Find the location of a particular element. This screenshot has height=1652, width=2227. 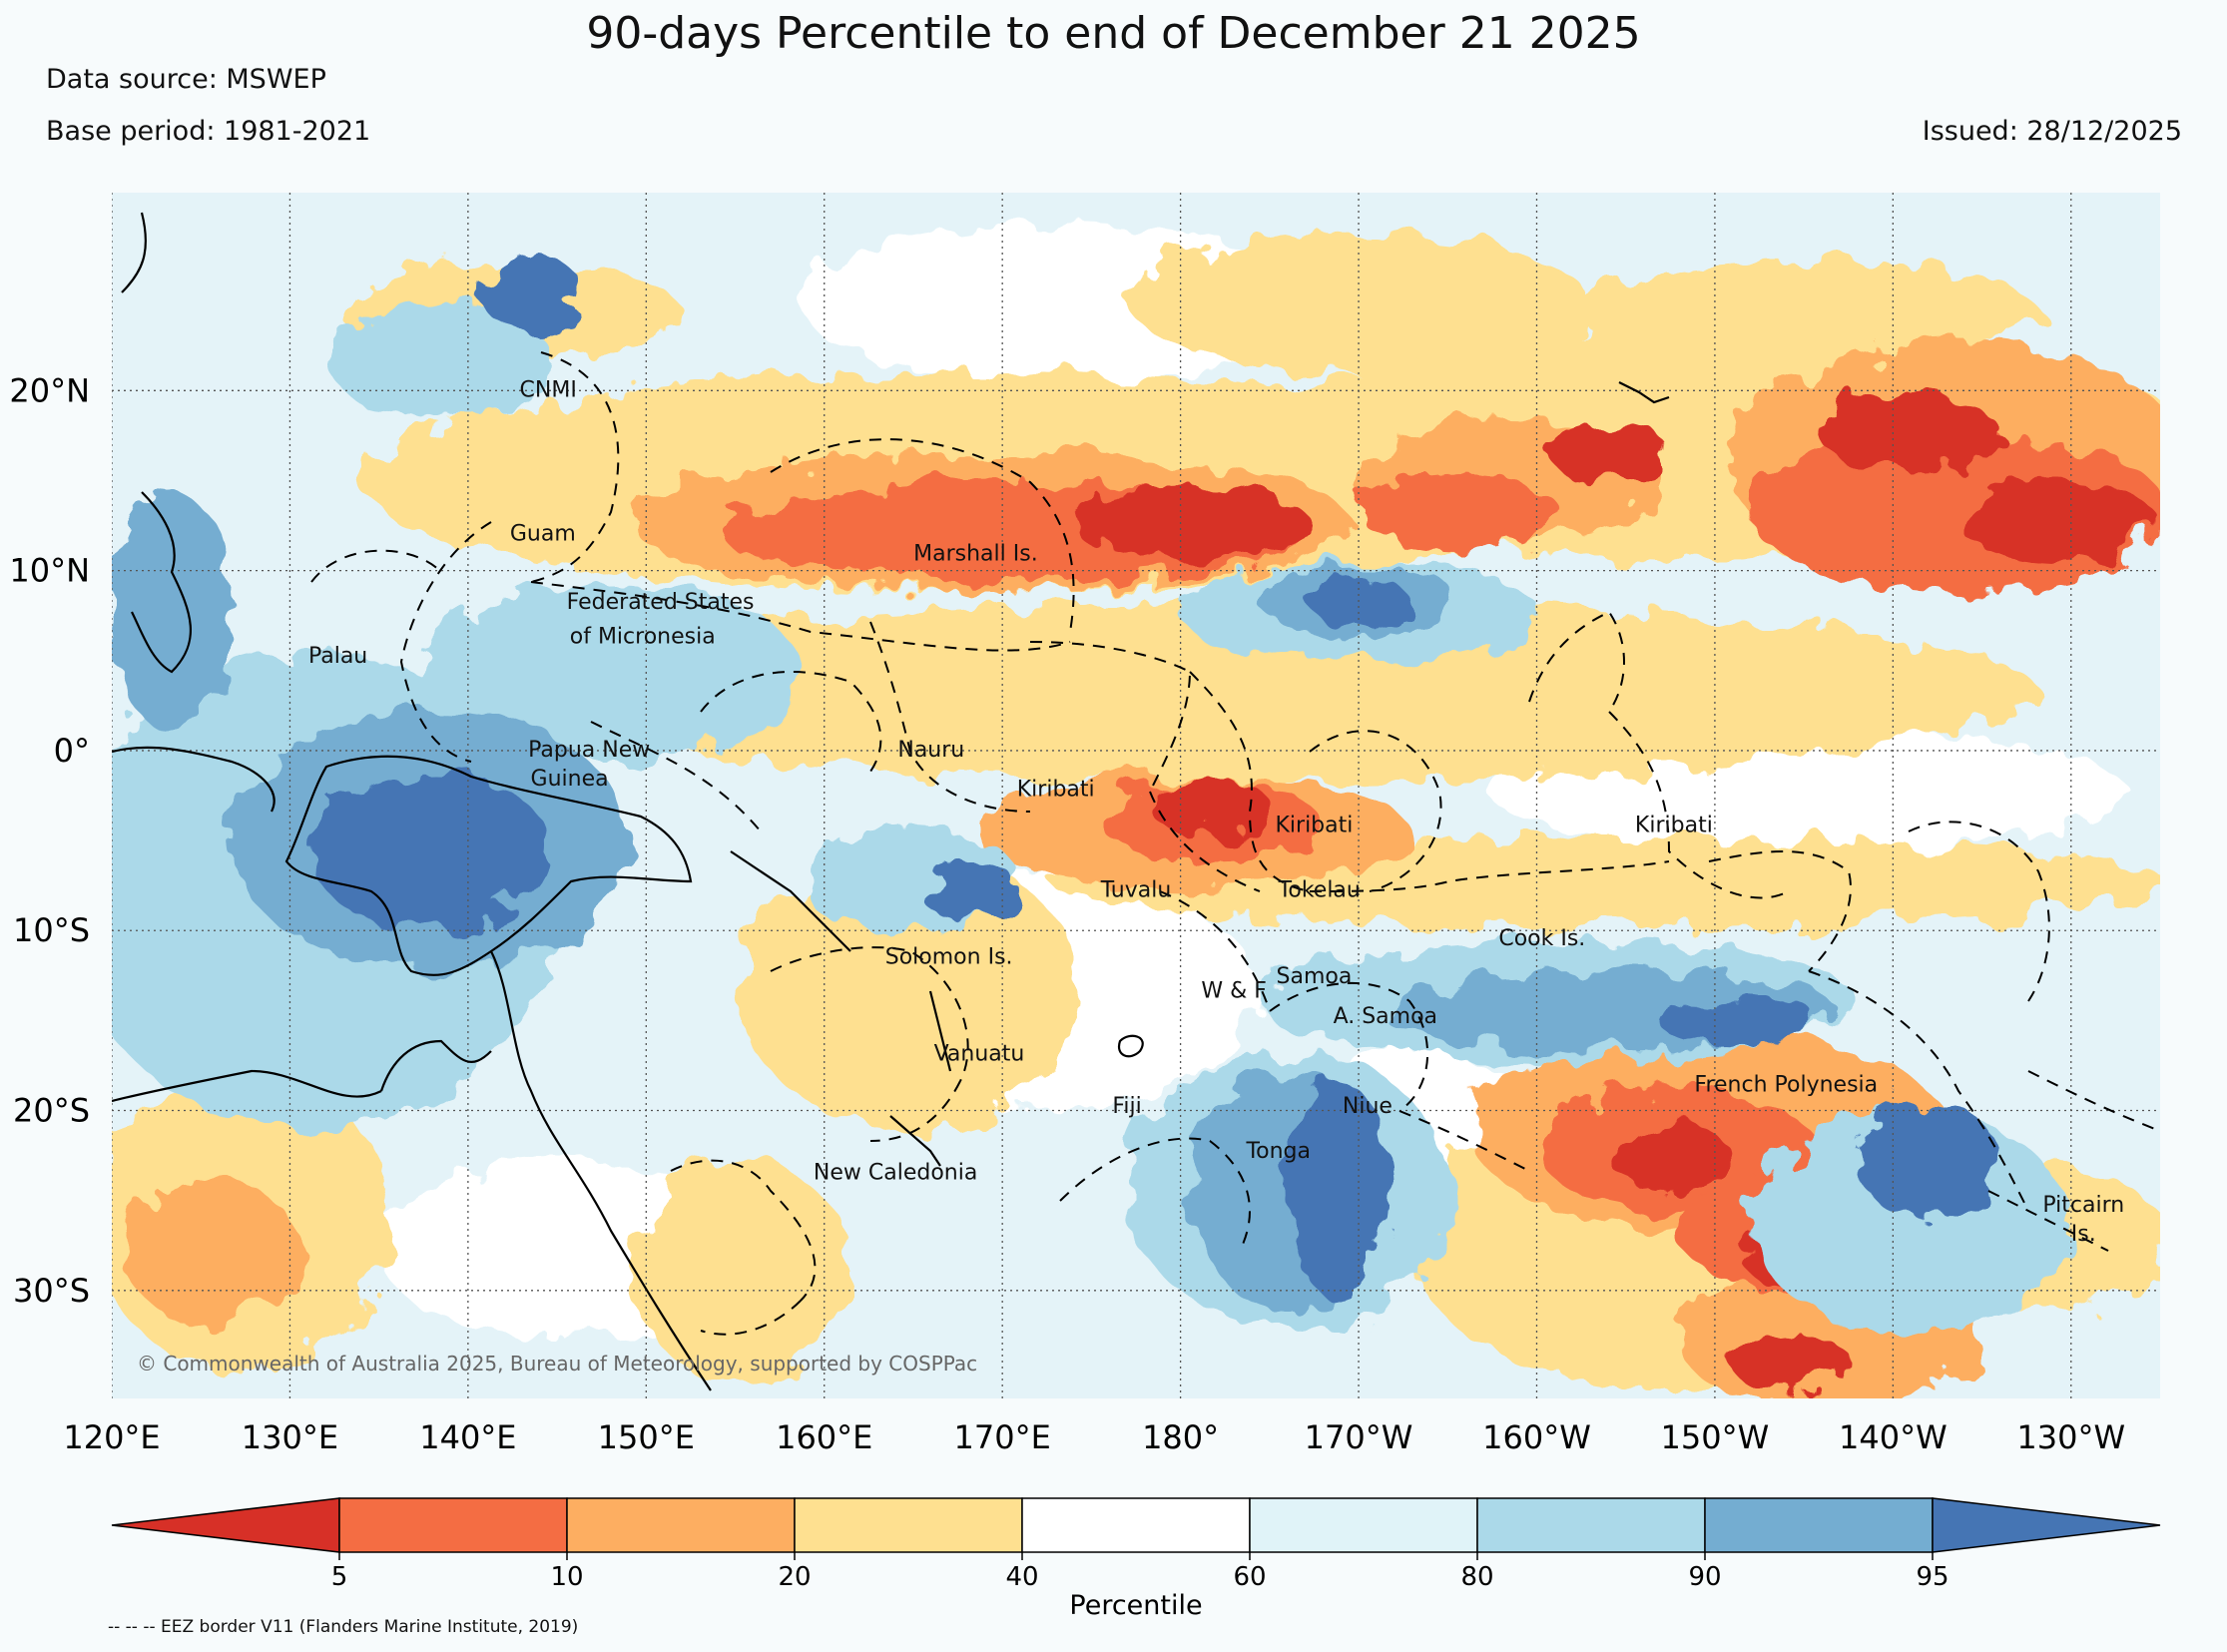

colorbar: 5 10 20 40 60 80 90 95 Percentile is located at coordinates (1136, 1559).